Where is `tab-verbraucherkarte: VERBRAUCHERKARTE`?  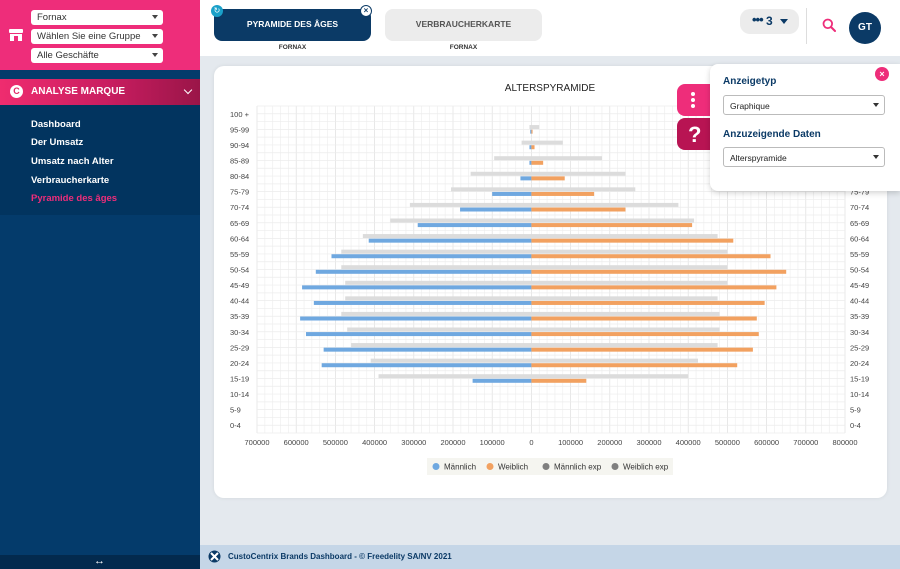
tab-verbraucherkarte: VERBRAUCHERKARTE is located at coordinates (463, 25).